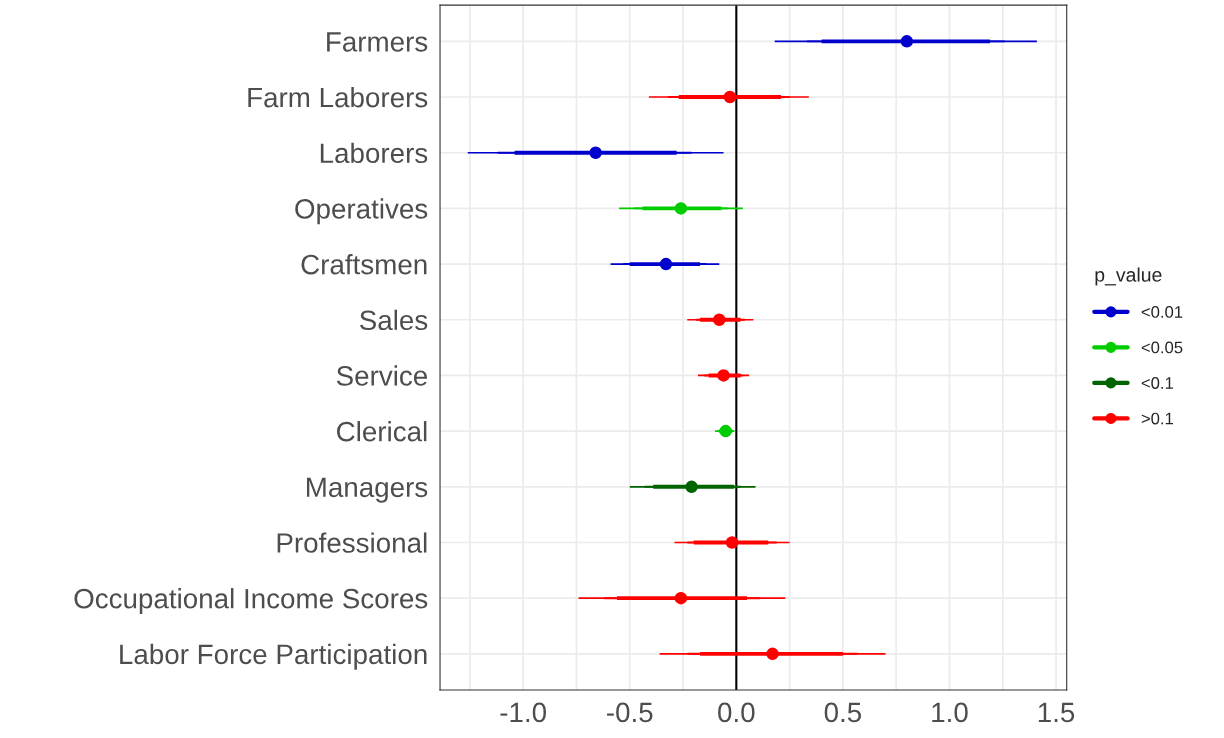 The width and height of the screenshot is (1224, 738). I want to click on y-tick-label: Occupational Income Scores, so click(251, 601).